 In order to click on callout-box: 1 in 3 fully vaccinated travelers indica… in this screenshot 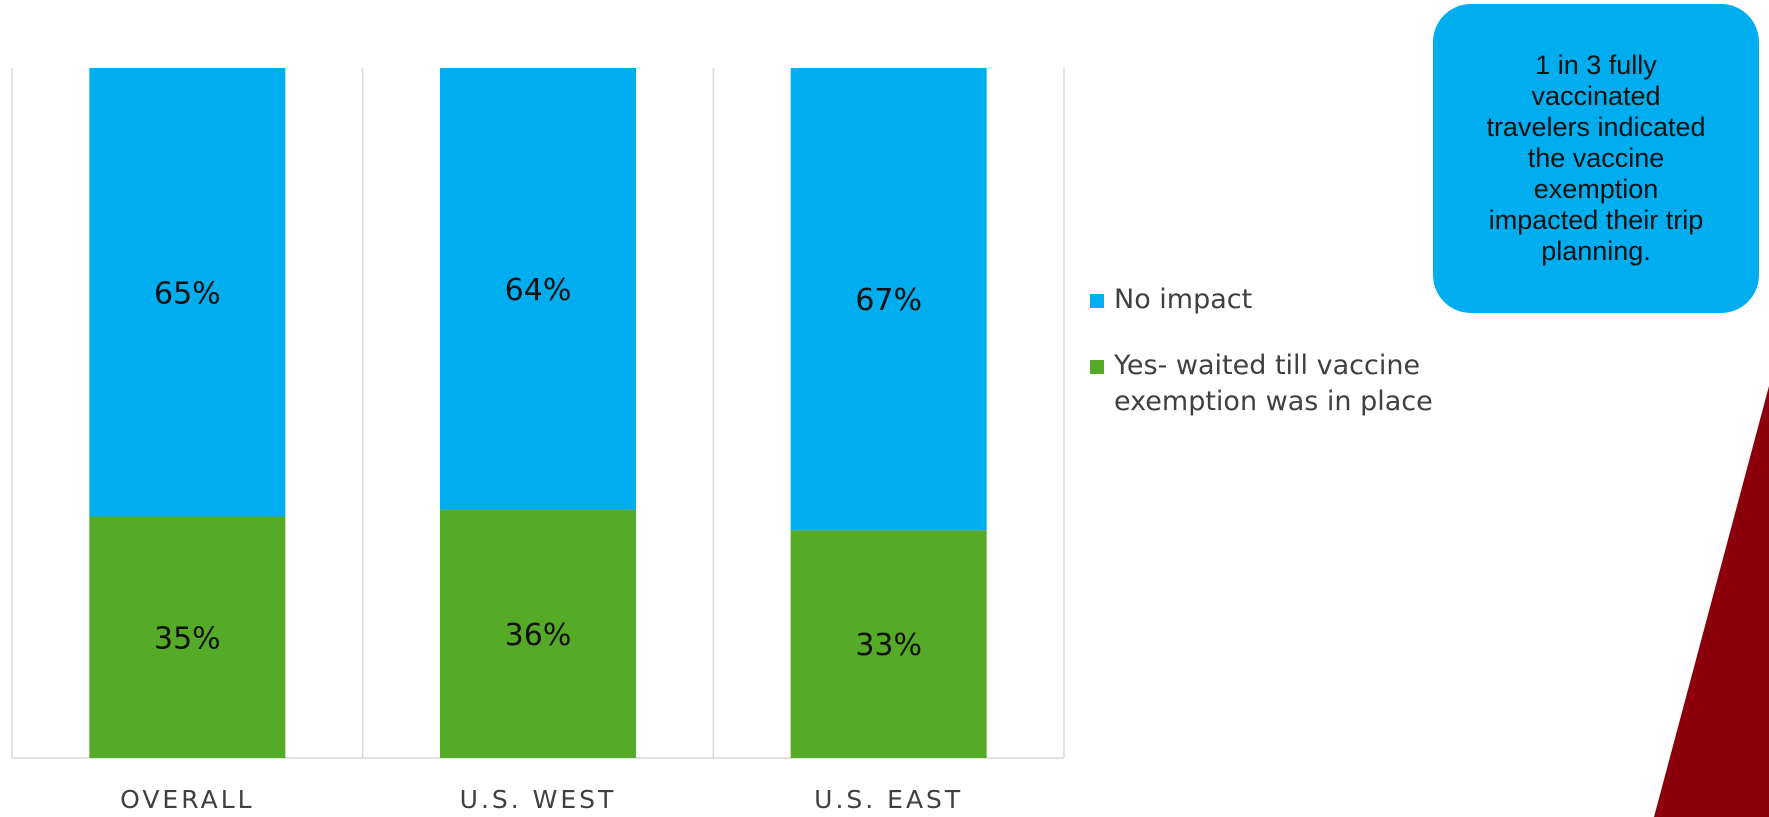, I will do `click(1596, 158)`.